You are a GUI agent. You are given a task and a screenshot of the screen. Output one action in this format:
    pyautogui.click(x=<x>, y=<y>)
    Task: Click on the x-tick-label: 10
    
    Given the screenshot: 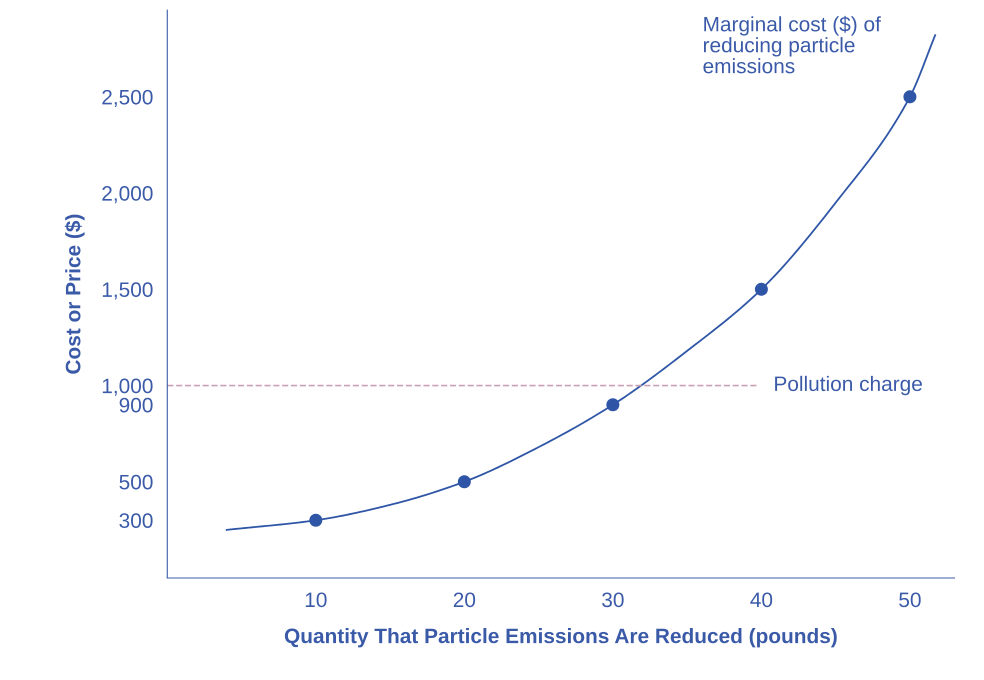 What is the action you would take?
    pyautogui.click(x=316, y=600)
    